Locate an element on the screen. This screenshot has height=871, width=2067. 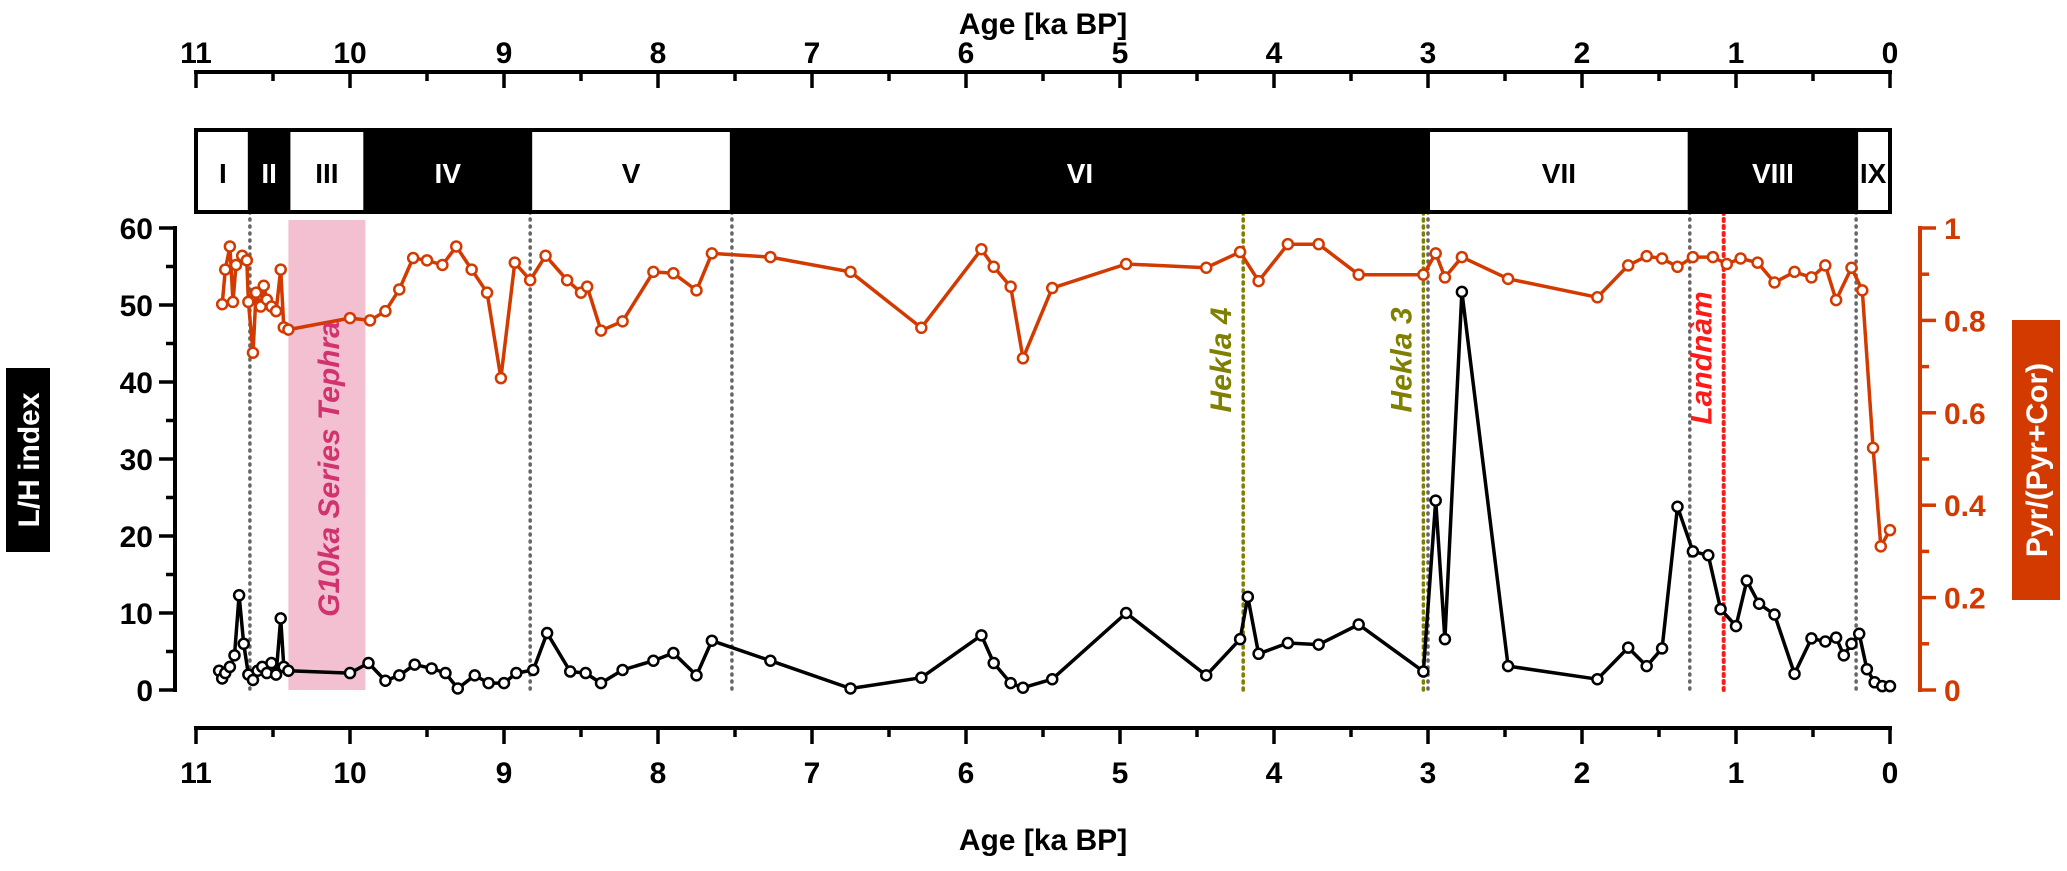
tephra-band is located at coordinates (327, 455).